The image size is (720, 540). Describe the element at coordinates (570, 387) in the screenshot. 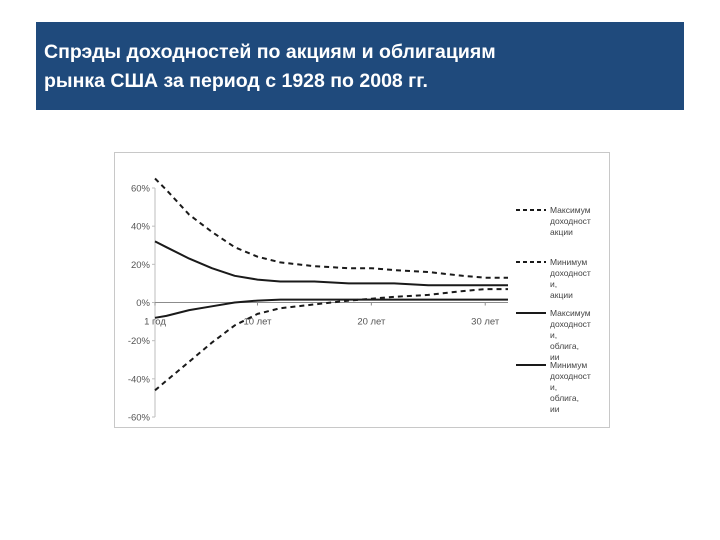

I see `legend-label: Минимум доходност и, облига, ии` at that location.